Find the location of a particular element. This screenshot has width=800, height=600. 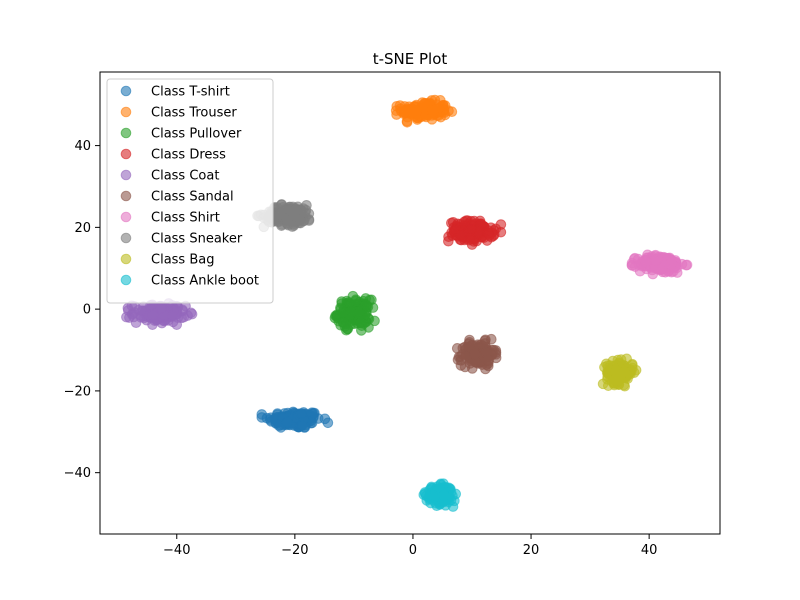

series-class-trouser is located at coordinates (424, 111).